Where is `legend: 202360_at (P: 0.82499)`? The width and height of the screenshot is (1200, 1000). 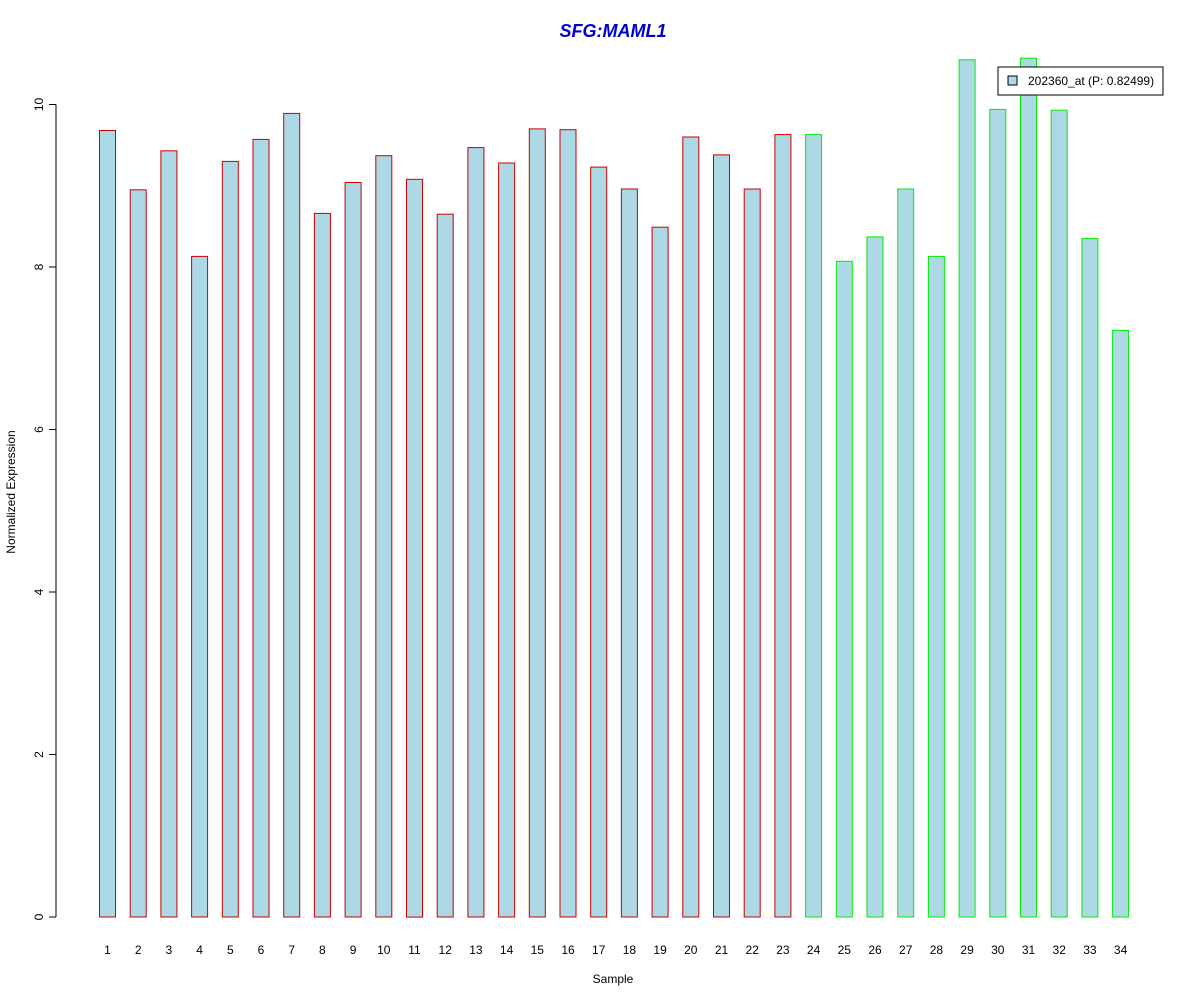
legend: 202360_at (P: 0.82499) is located at coordinates (1080, 81).